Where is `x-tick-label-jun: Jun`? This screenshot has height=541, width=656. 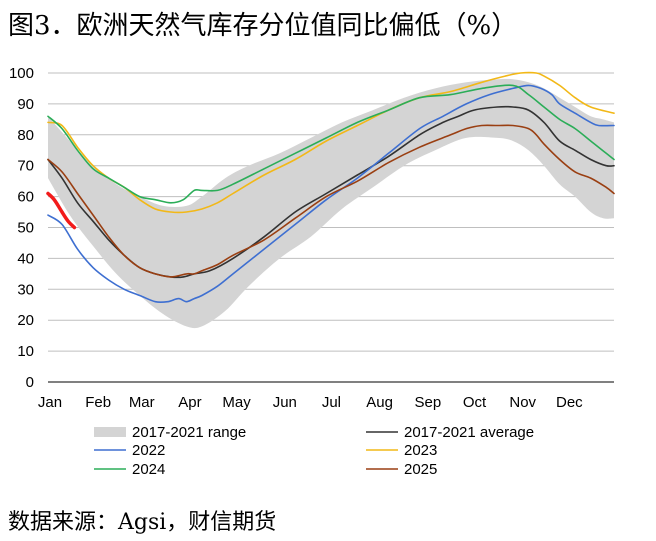
x-tick-label-jun: Jun is located at coordinates (285, 402).